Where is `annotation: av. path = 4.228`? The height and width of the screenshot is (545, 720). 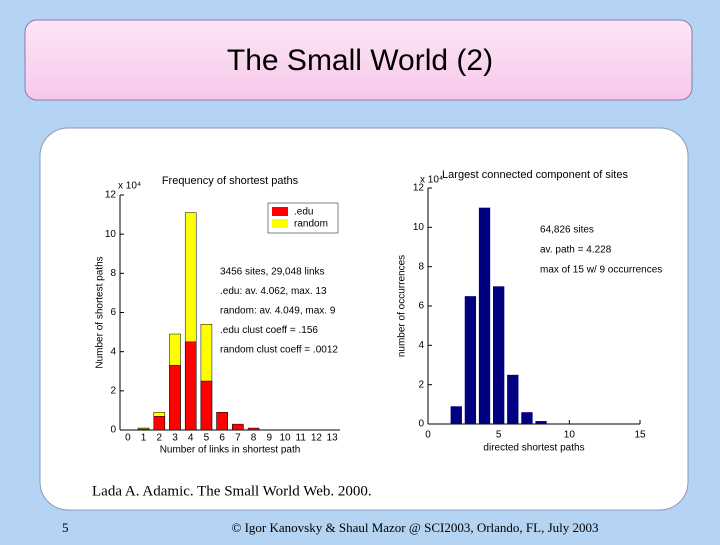
annotation: av. path = 4.228 is located at coordinates (576, 250).